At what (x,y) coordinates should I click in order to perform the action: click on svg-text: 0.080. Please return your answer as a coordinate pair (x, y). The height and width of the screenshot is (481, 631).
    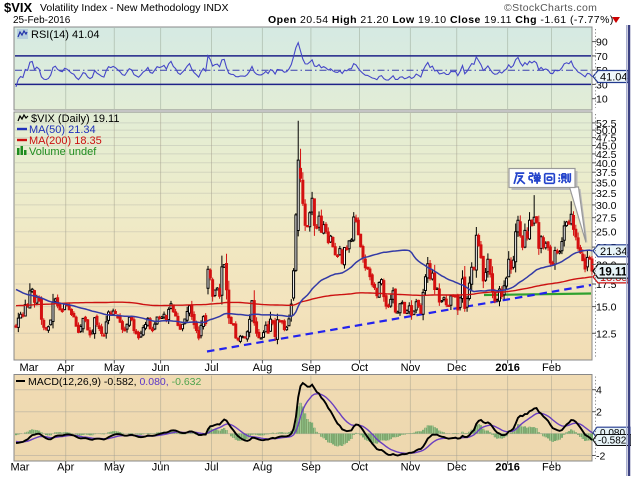
    Looking at the image, I should click on (612, 433).